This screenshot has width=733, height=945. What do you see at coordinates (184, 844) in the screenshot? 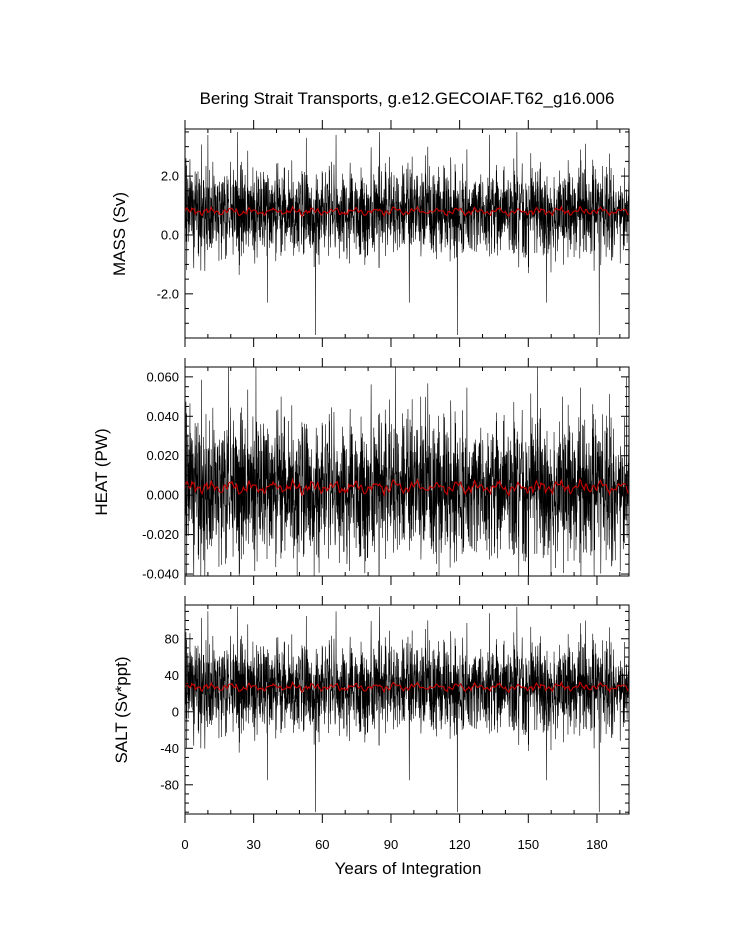
I see `x-tick-label: 0` at bounding box center [184, 844].